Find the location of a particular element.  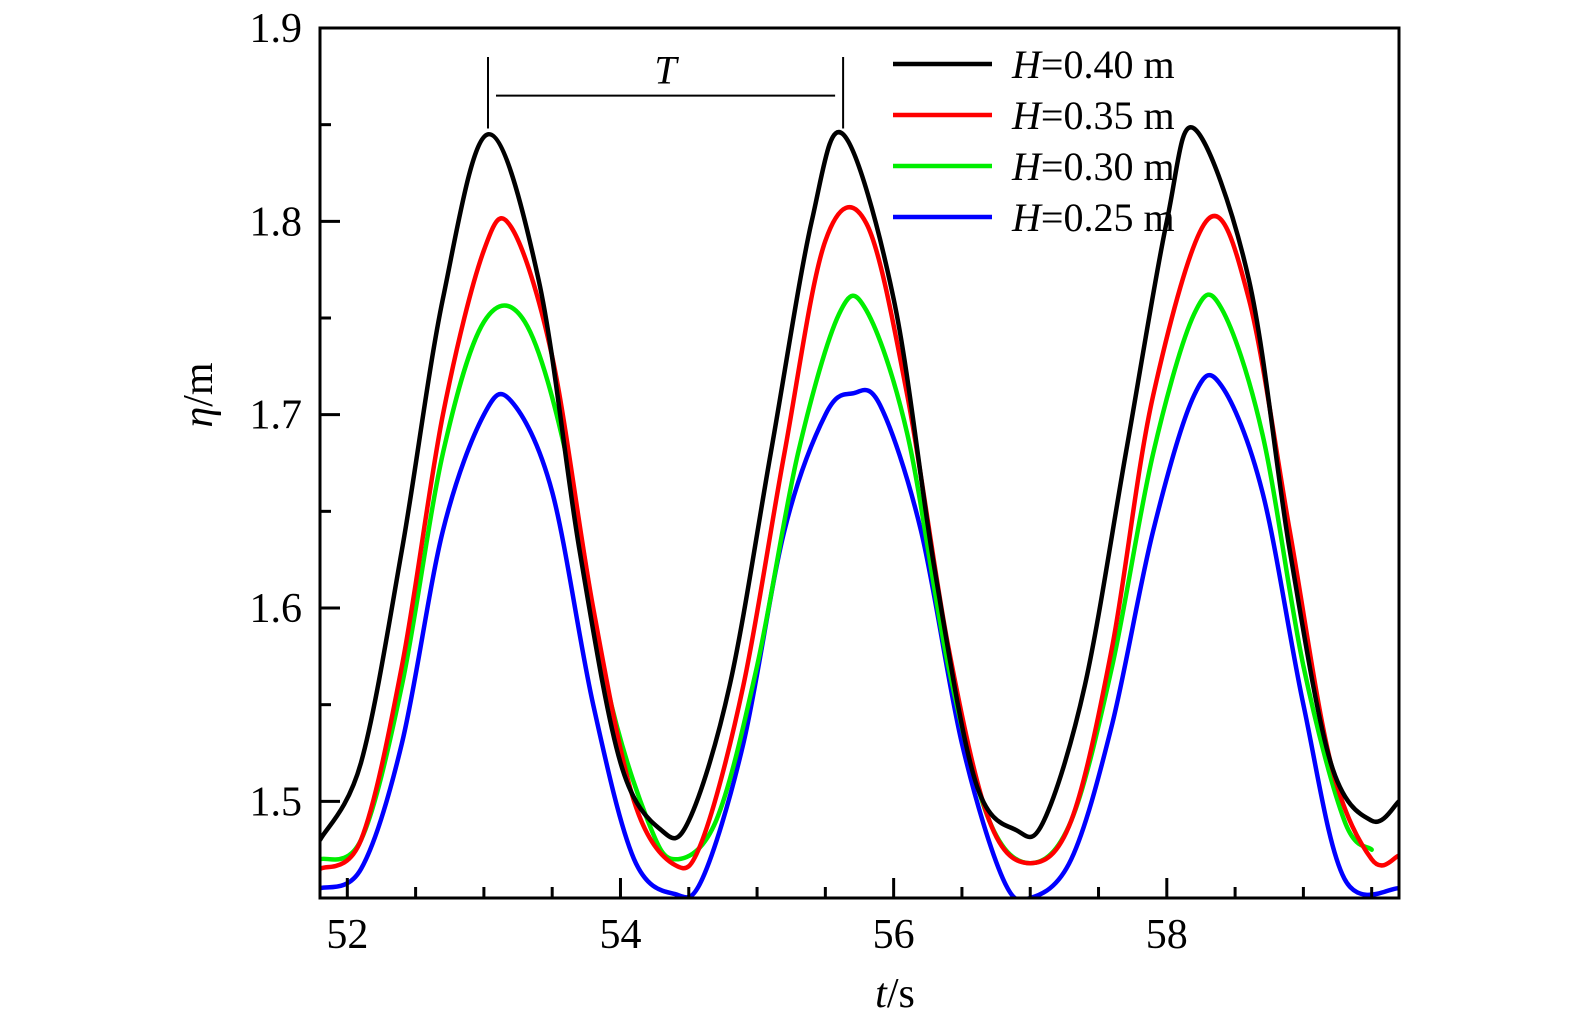

x-tick-label-3: 58 is located at coordinates (1167, 935).